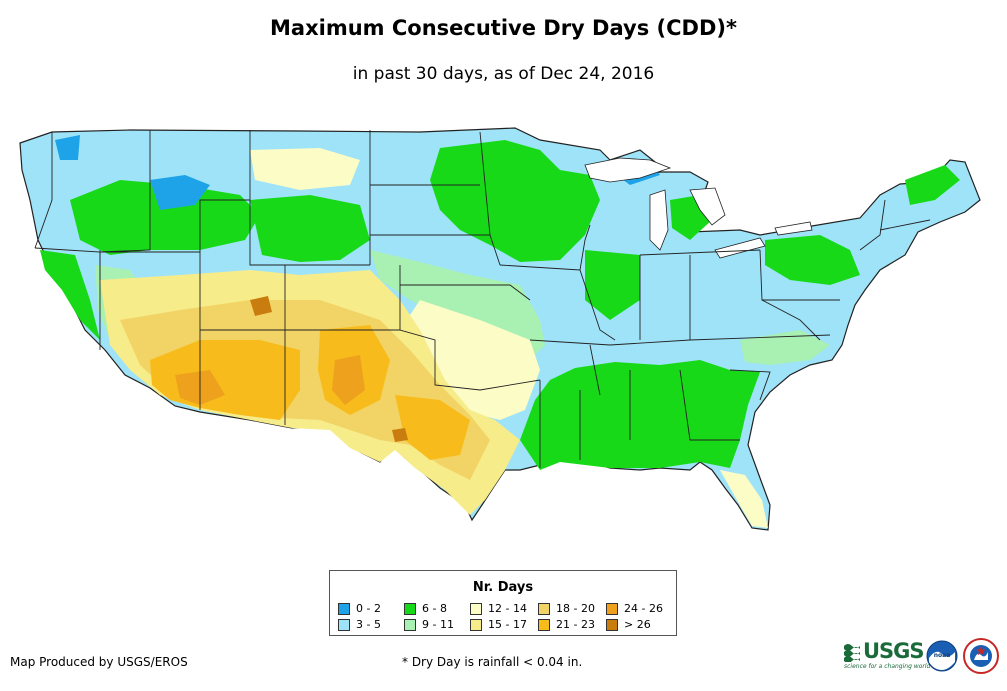 The image size is (1007, 691). Describe the element at coordinates (438, 624) in the screenshot. I see `legend-label: 9 - 11` at that location.